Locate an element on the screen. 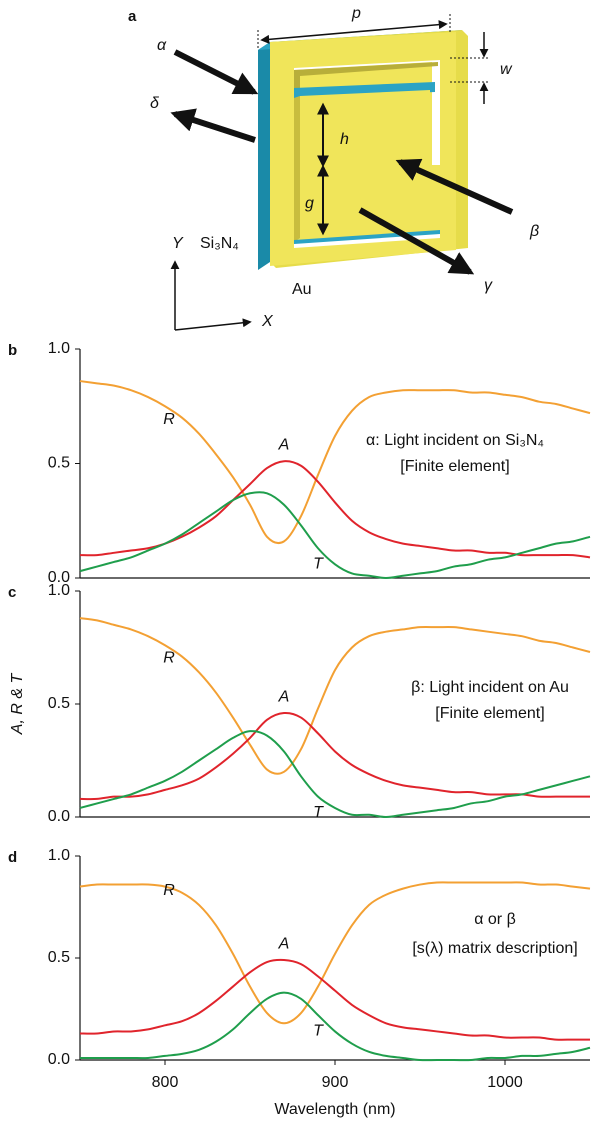 The image size is (592, 1122). panel-label: a is located at coordinates (132, 16).